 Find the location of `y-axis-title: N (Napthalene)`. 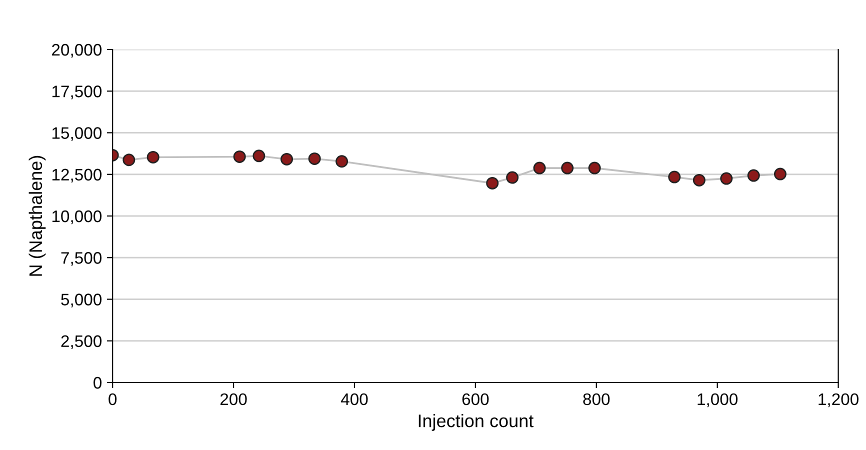

y-axis-title: N (Napthalene) is located at coordinates (37, 216).